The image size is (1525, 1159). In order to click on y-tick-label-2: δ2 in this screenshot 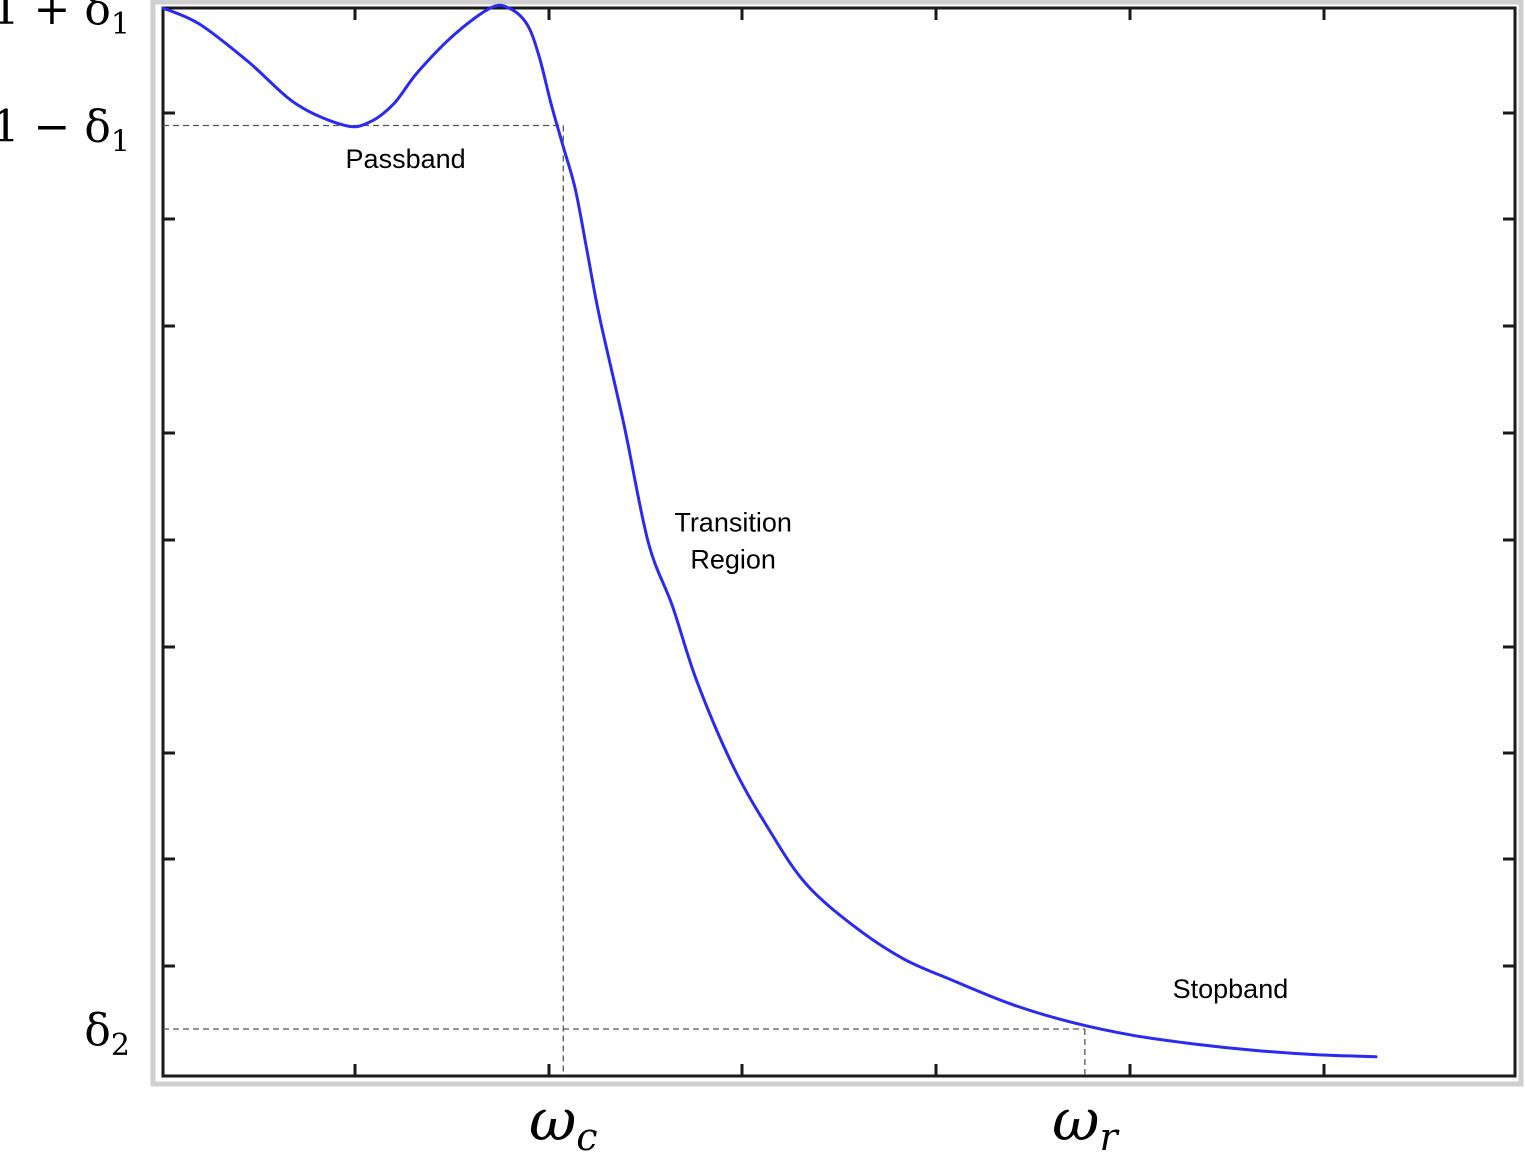, I will do `click(107, 1034)`.